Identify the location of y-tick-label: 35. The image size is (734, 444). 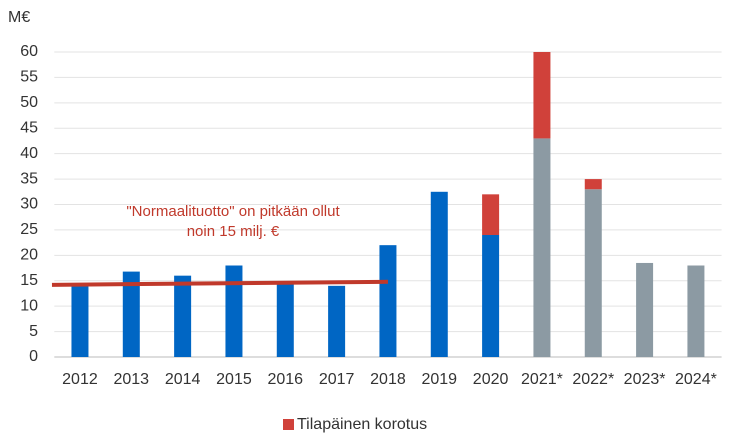
(29, 178).